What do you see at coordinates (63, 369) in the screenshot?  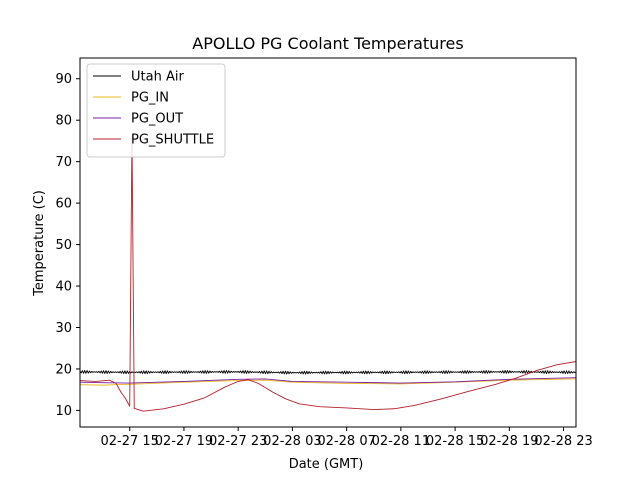 I see `y-tick-label: 20` at bounding box center [63, 369].